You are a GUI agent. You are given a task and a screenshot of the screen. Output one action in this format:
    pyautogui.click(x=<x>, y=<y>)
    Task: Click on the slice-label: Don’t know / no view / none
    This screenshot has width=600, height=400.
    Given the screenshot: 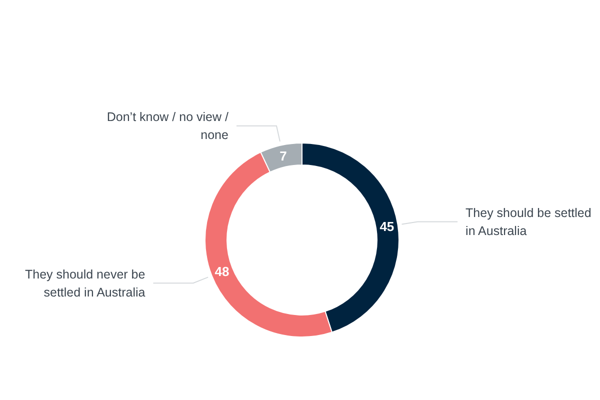 What is the action you would take?
    pyautogui.click(x=167, y=126)
    